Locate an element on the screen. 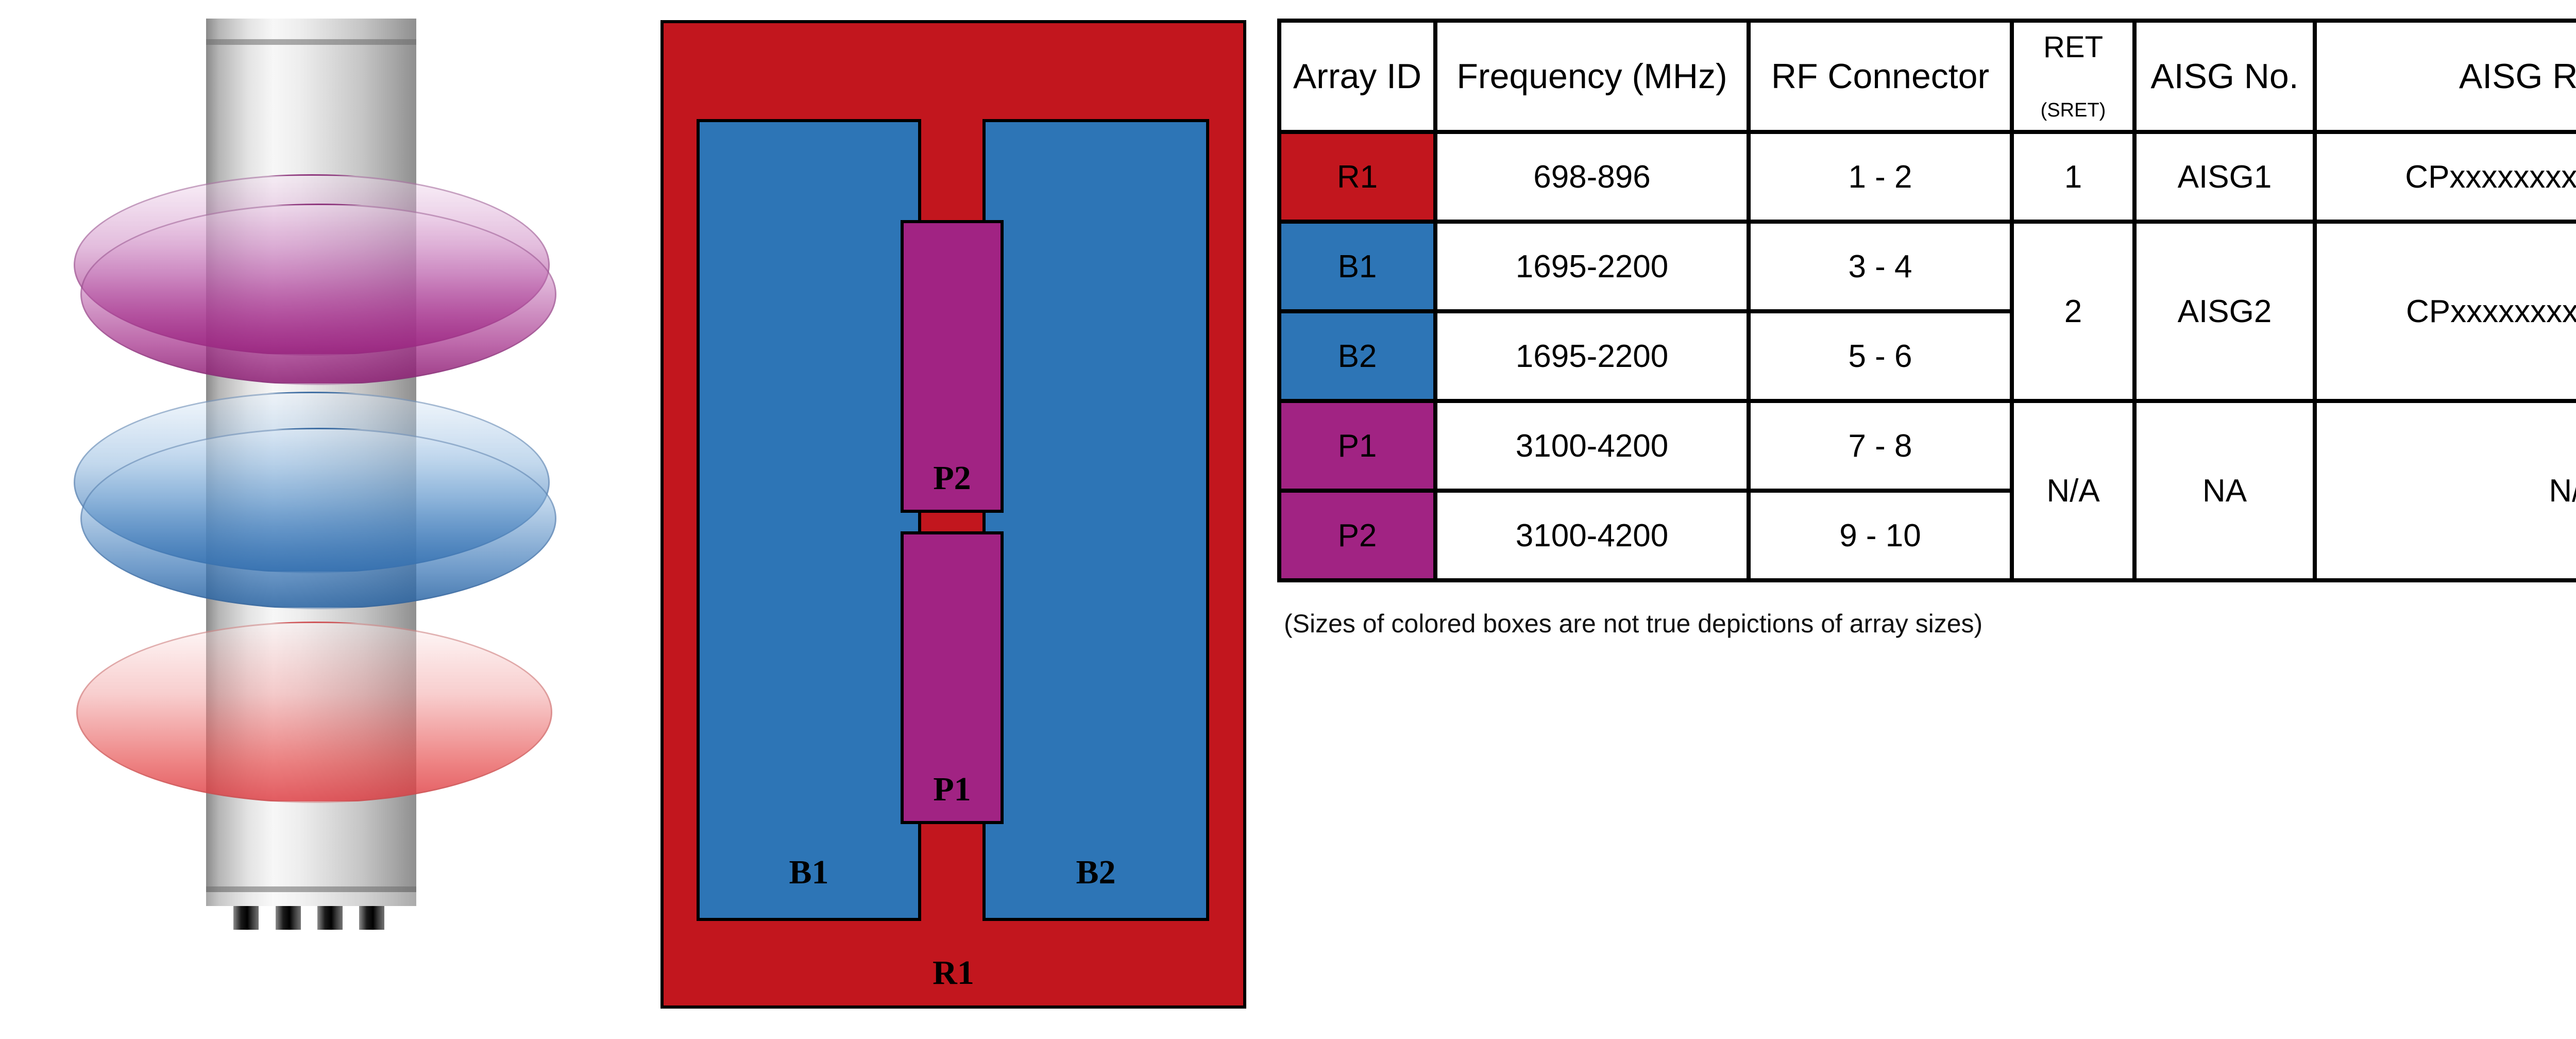 The width and height of the screenshot is (2576, 1039). table-row-b2: B2 1695-2200 5 - 6 is located at coordinates (1926, 356).